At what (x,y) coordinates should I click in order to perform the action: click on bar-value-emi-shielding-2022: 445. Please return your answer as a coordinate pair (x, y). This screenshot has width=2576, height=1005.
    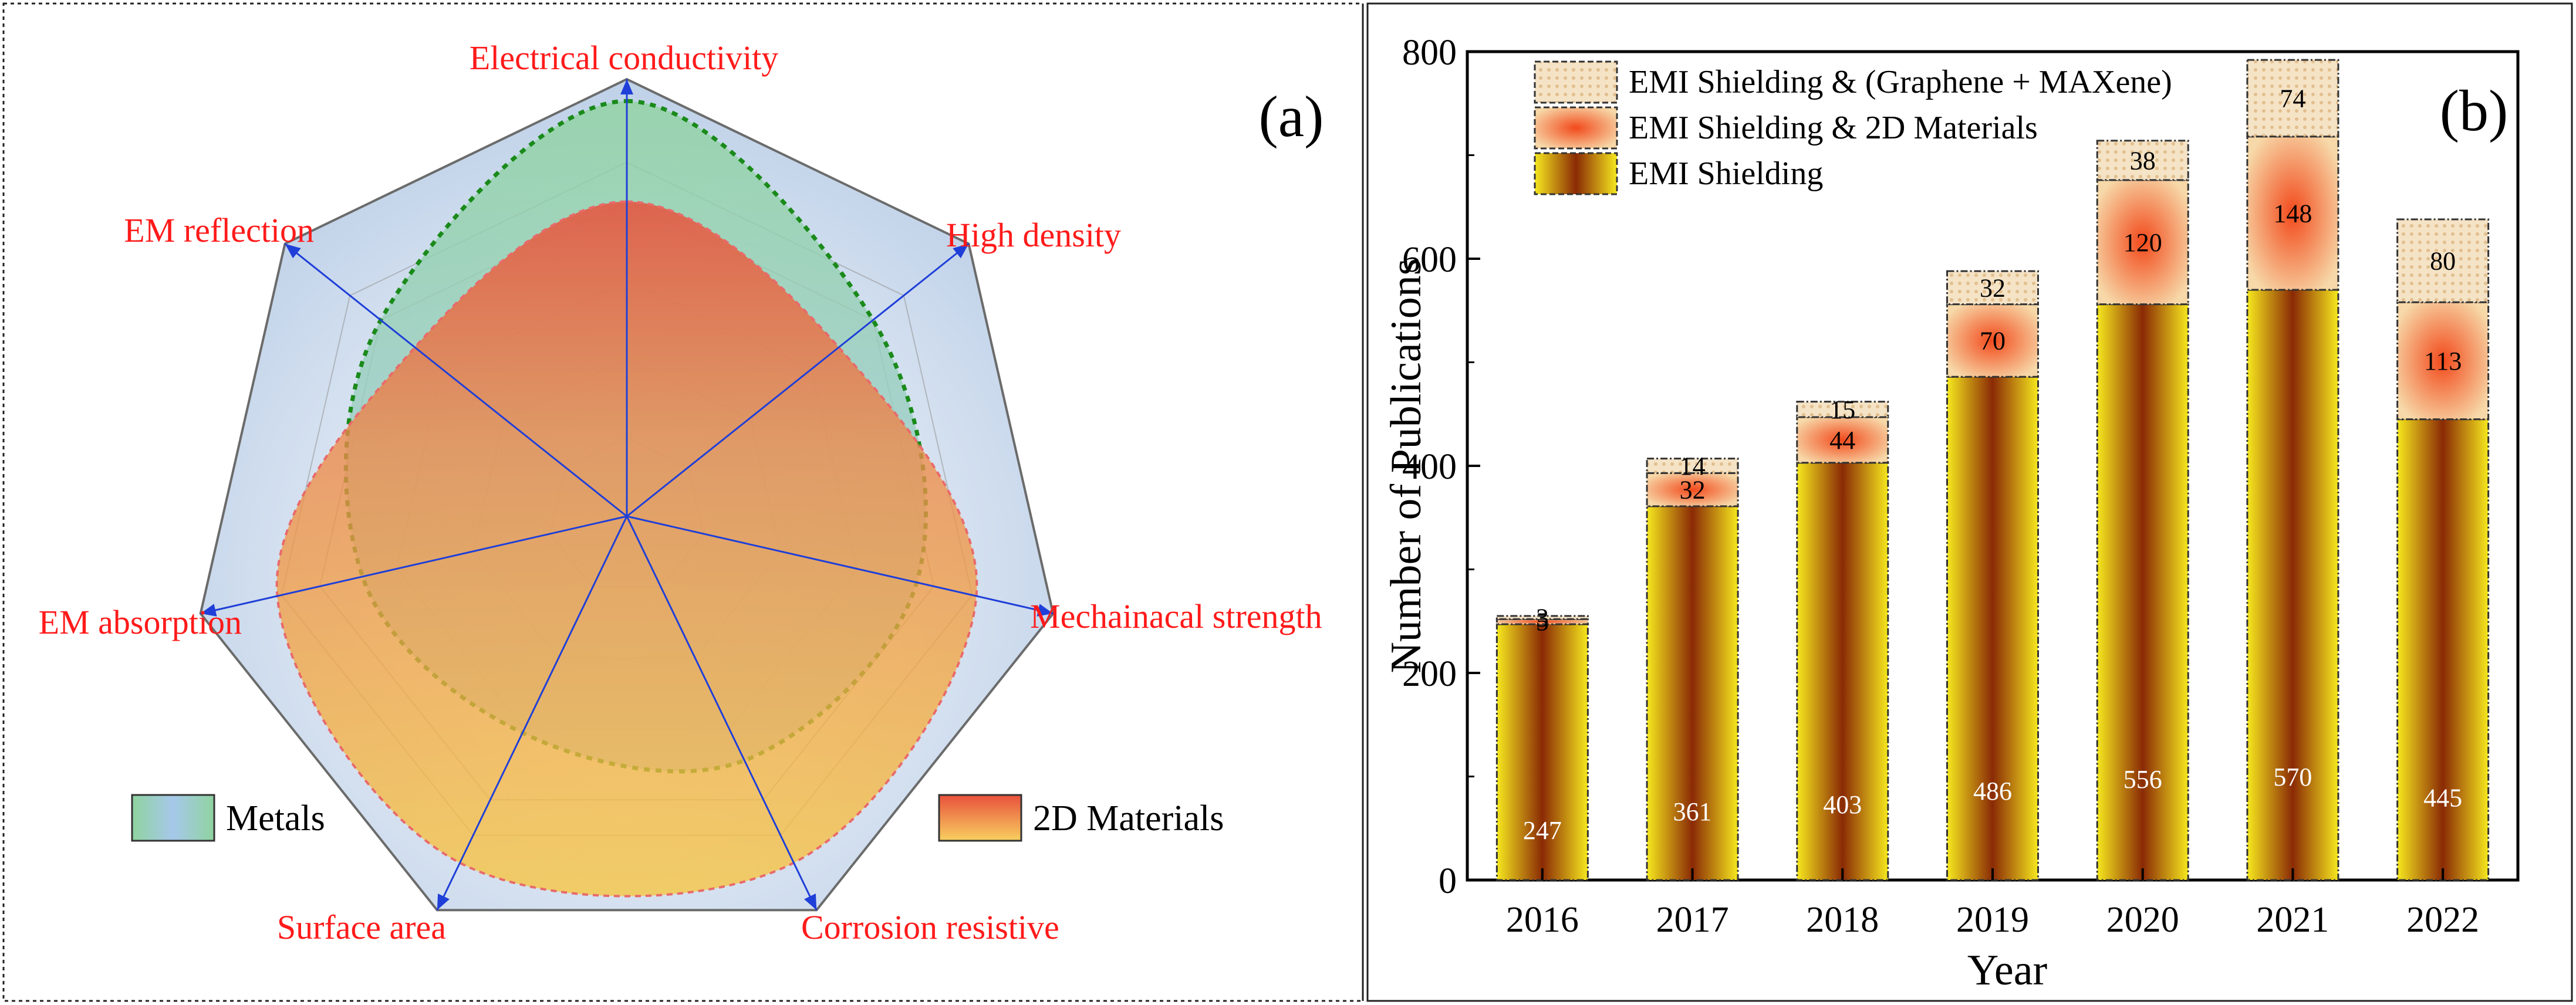
    Looking at the image, I should click on (2442, 798).